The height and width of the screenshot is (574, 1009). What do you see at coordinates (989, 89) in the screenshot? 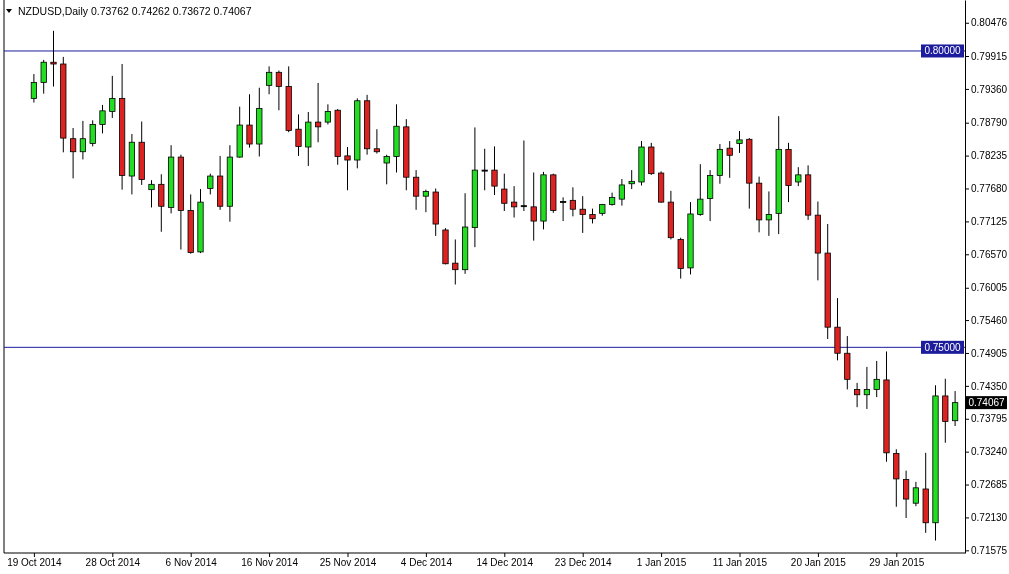
I see `y-tick-label: 0.79360` at bounding box center [989, 89].